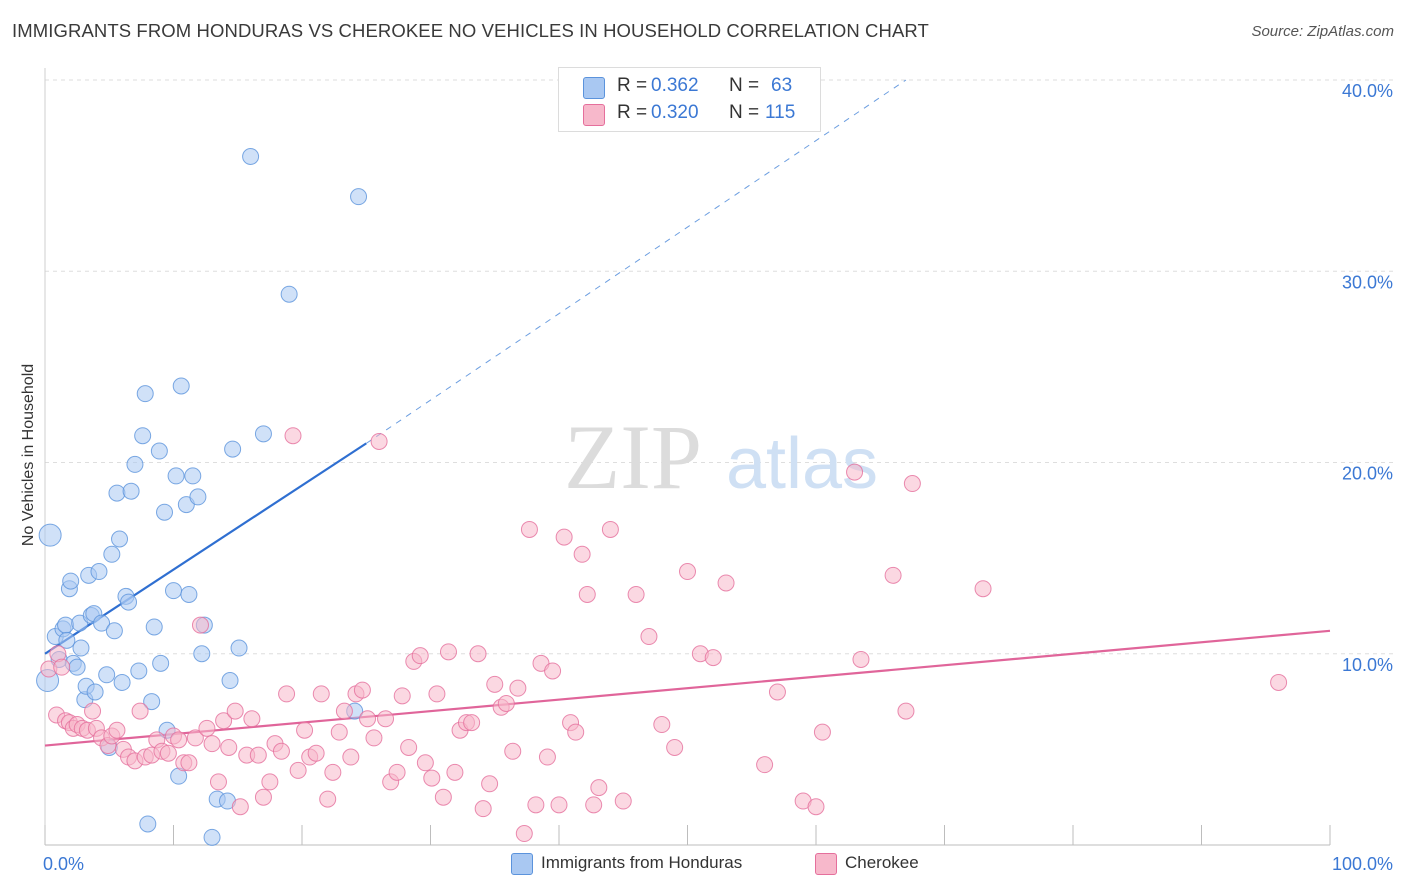  I want to click on watermark: ZIP atlas, so click(721, 457).